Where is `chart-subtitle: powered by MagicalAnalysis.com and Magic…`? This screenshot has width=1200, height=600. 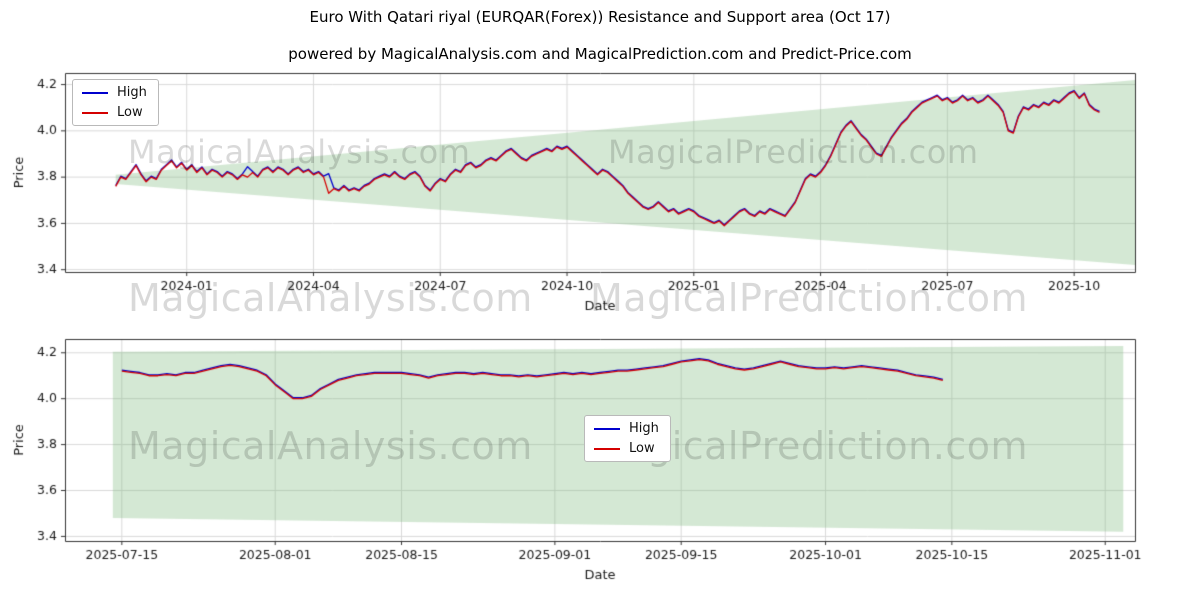 chart-subtitle: powered by MagicalAnalysis.com and Magic… is located at coordinates (600, 54).